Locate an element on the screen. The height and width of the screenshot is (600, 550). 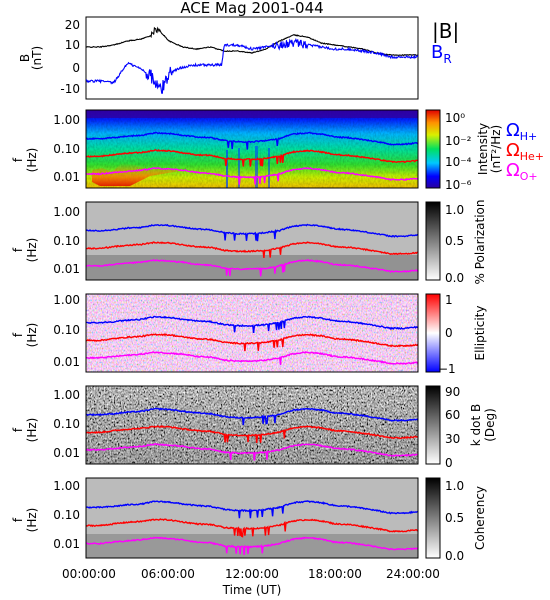
legend-omega-h: ΩH+ is located at coordinates (521, 131).